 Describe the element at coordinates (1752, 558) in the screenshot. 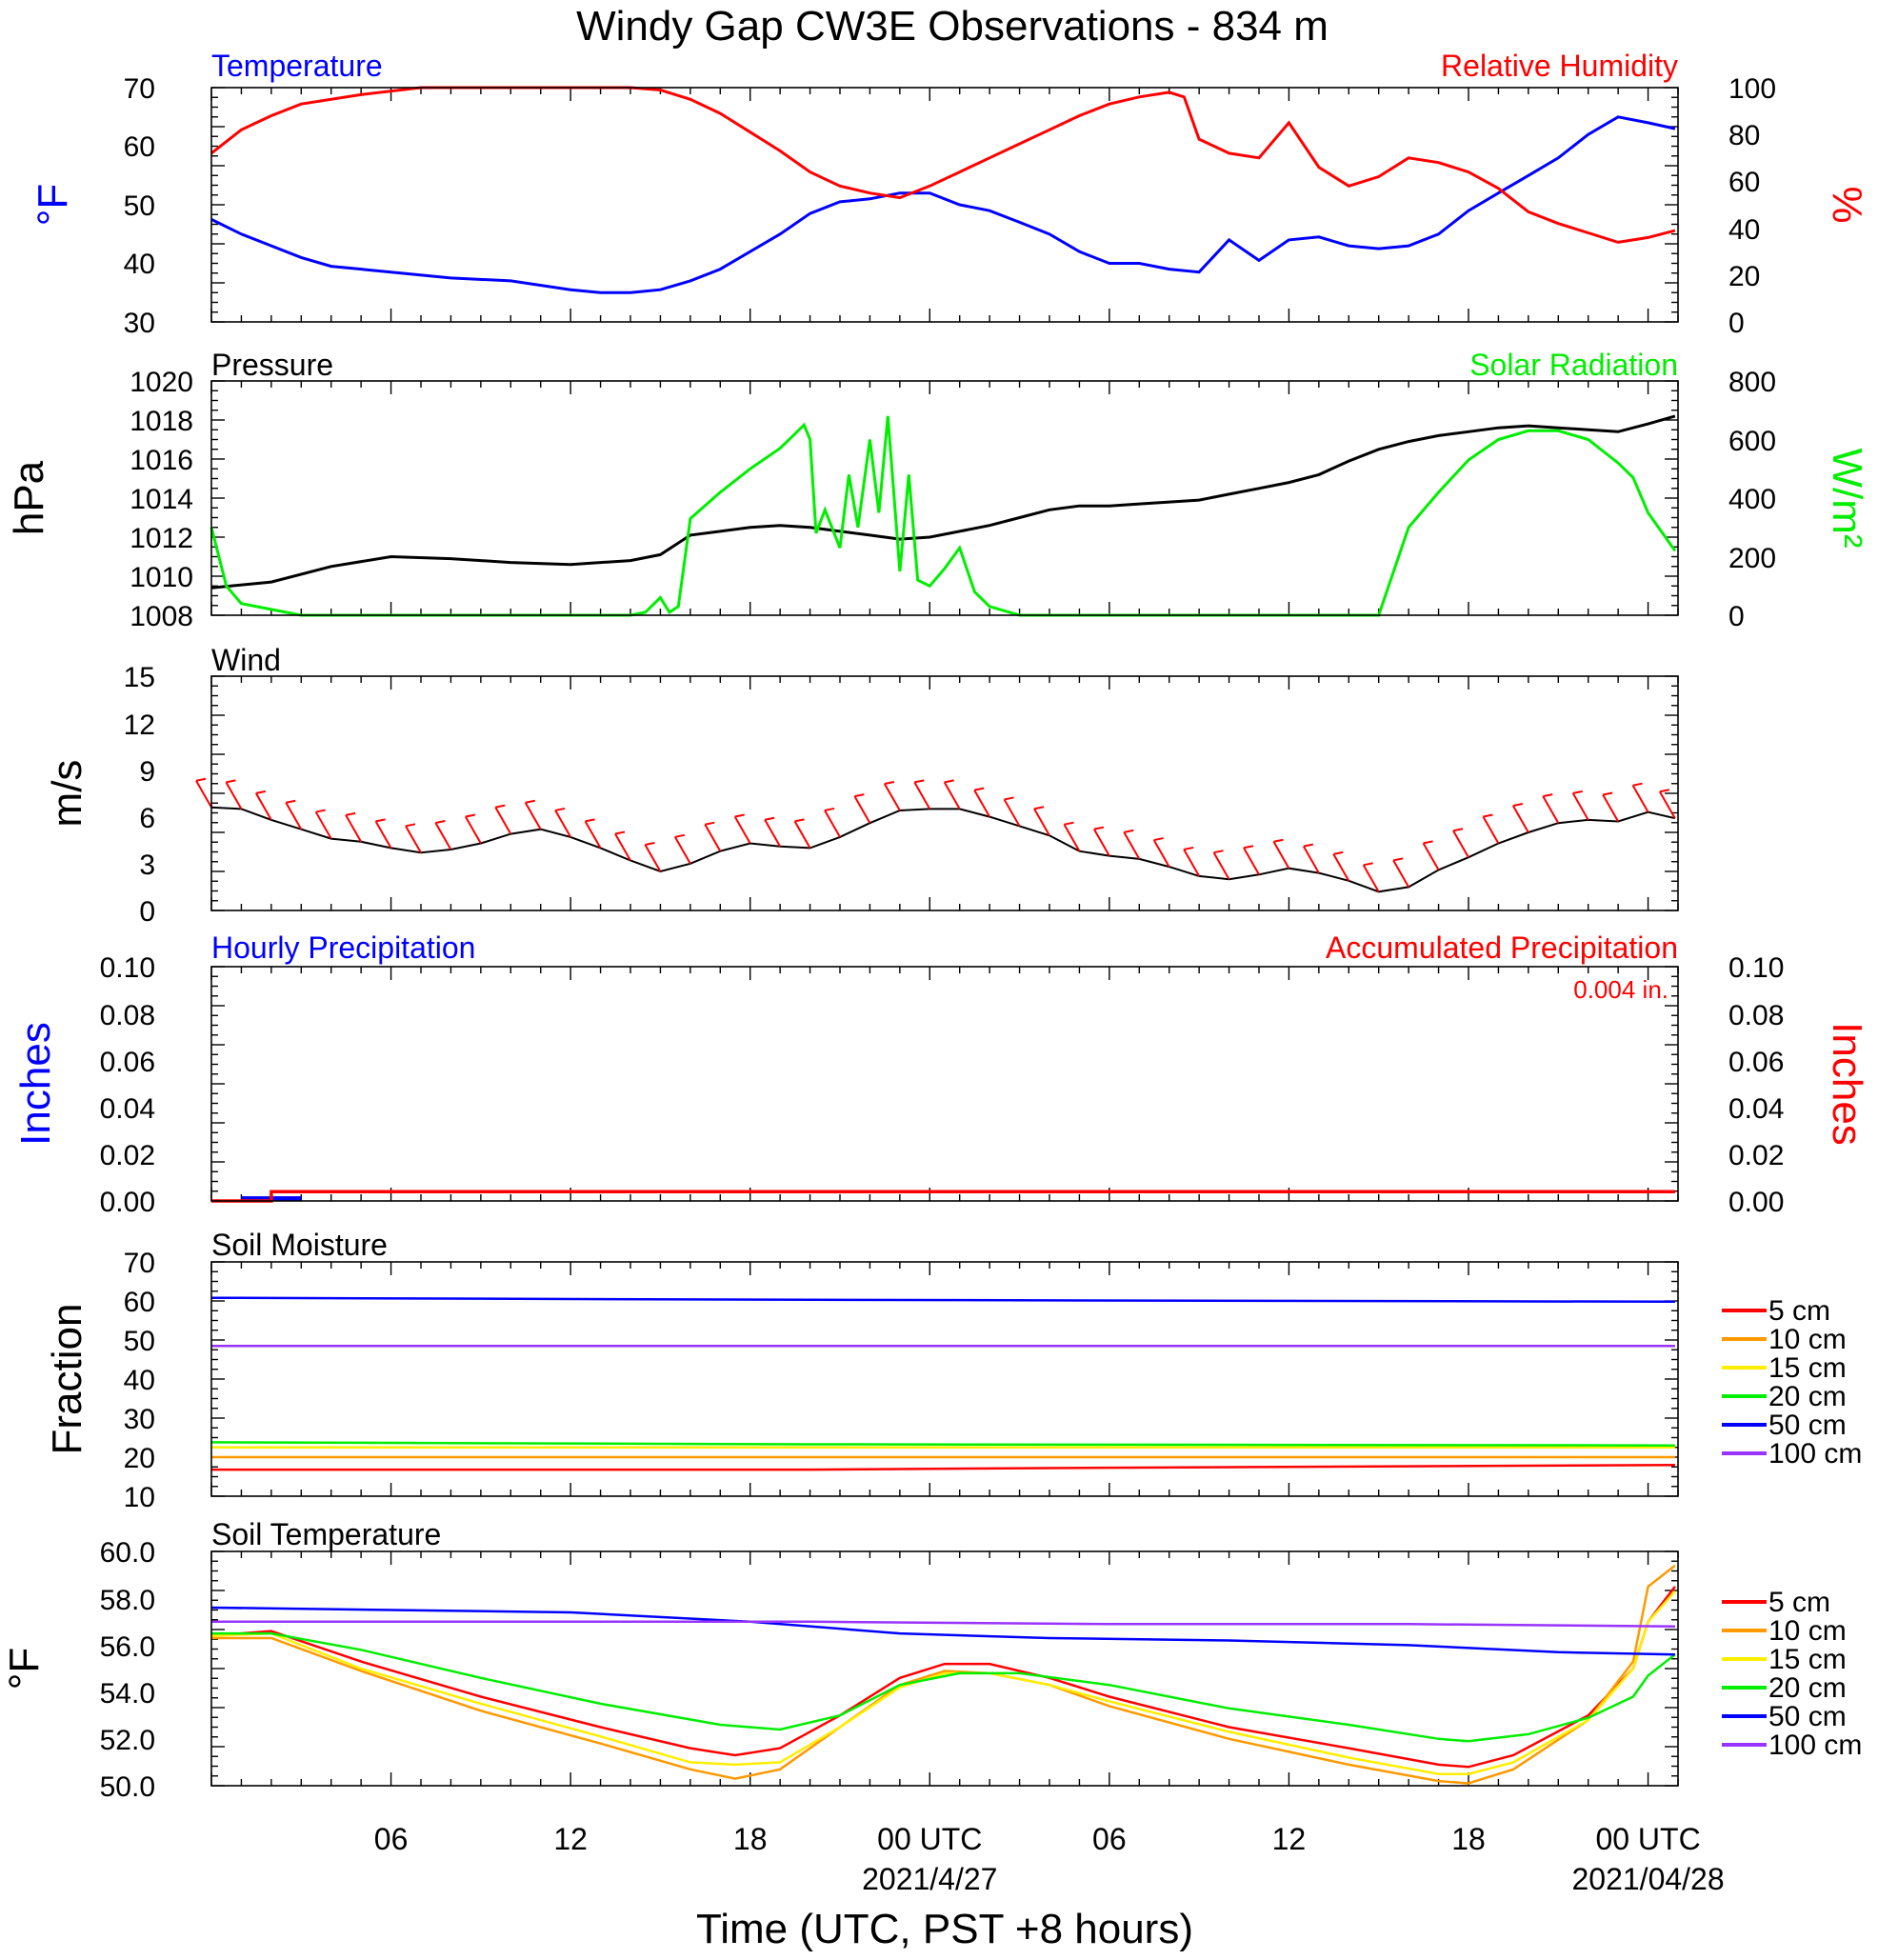

I see `solar-tick-label: 200` at that location.